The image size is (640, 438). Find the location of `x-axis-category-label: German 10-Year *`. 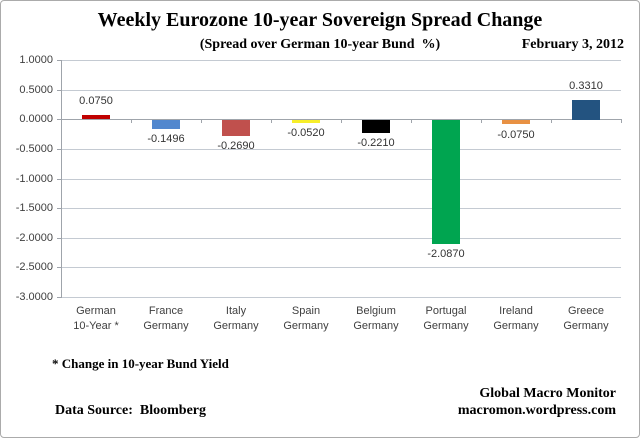

x-axis-category-label: German 10-Year * is located at coordinates (96, 318).